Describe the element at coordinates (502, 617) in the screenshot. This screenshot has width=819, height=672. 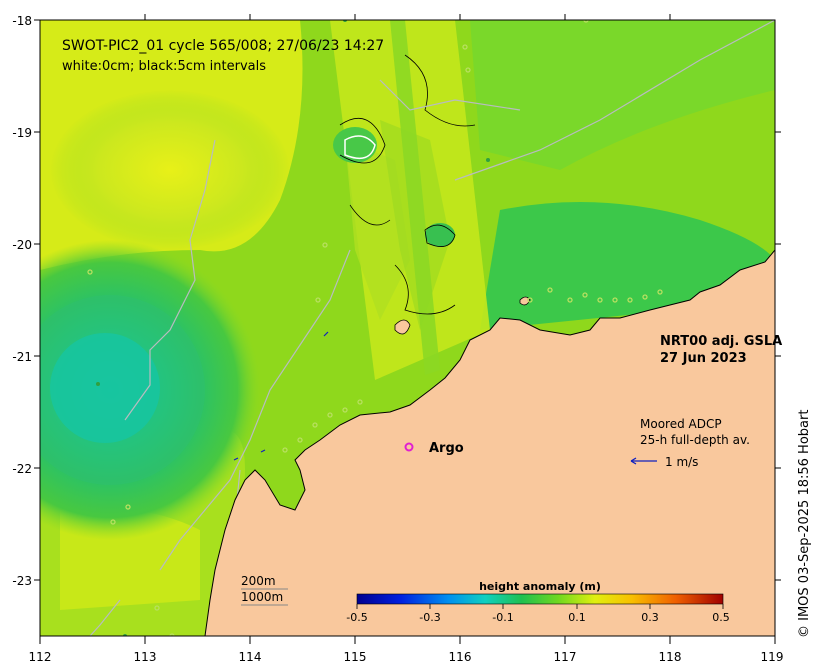
I see `colorbar-tick: -0.1` at that location.